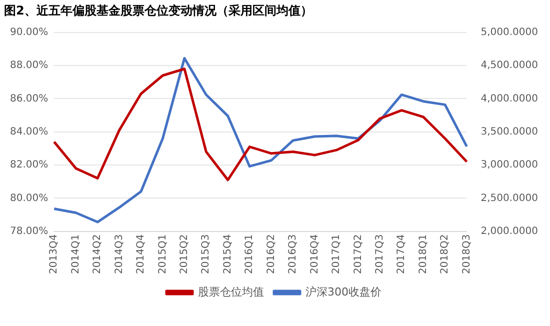 Image resolution: width=550 pixels, height=326 pixels. What do you see at coordinates (336, 254) in the screenshot?
I see `x-tick-label: 2017Q1` at bounding box center [336, 254].